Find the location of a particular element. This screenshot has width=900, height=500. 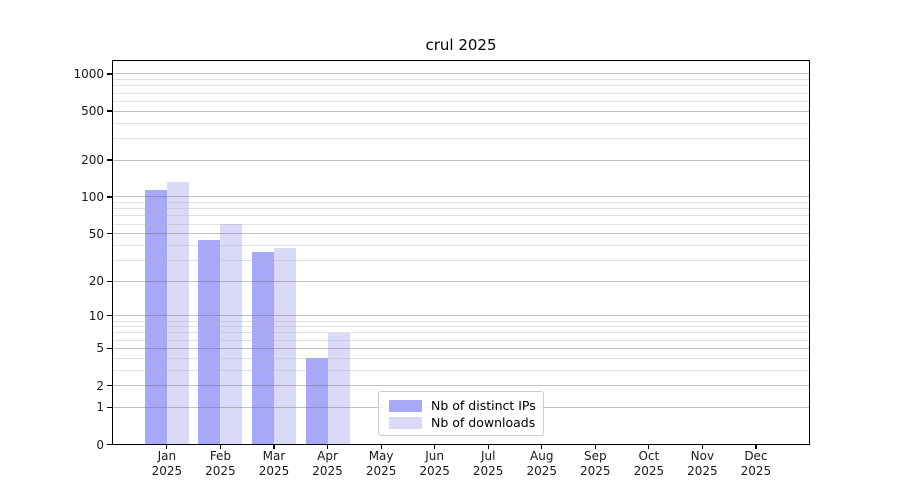

x-tick-label-jan: Jan 2025 is located at coordinates (167, 464).